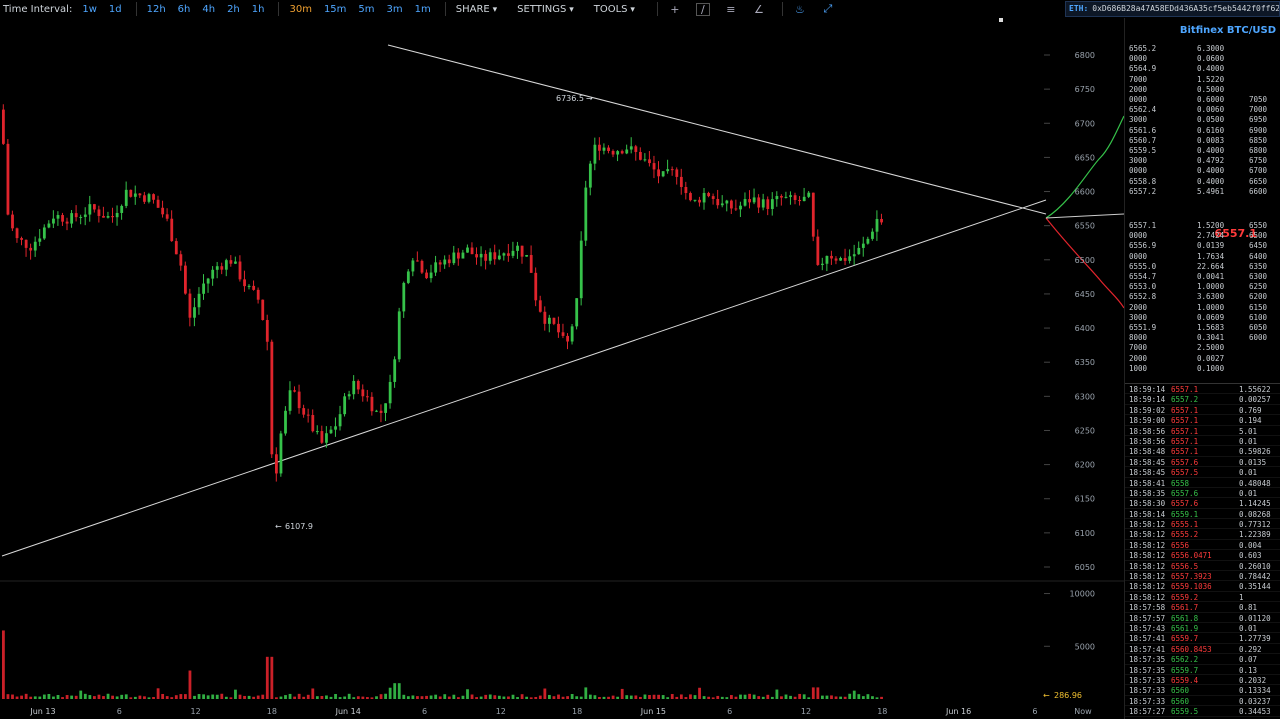 This screenshot has height=719, width=1280. What do you see at coordinates (1185, 680) in the screenshot?
I see `trade-price: 6559.4` at bounding box center [1185, 680].